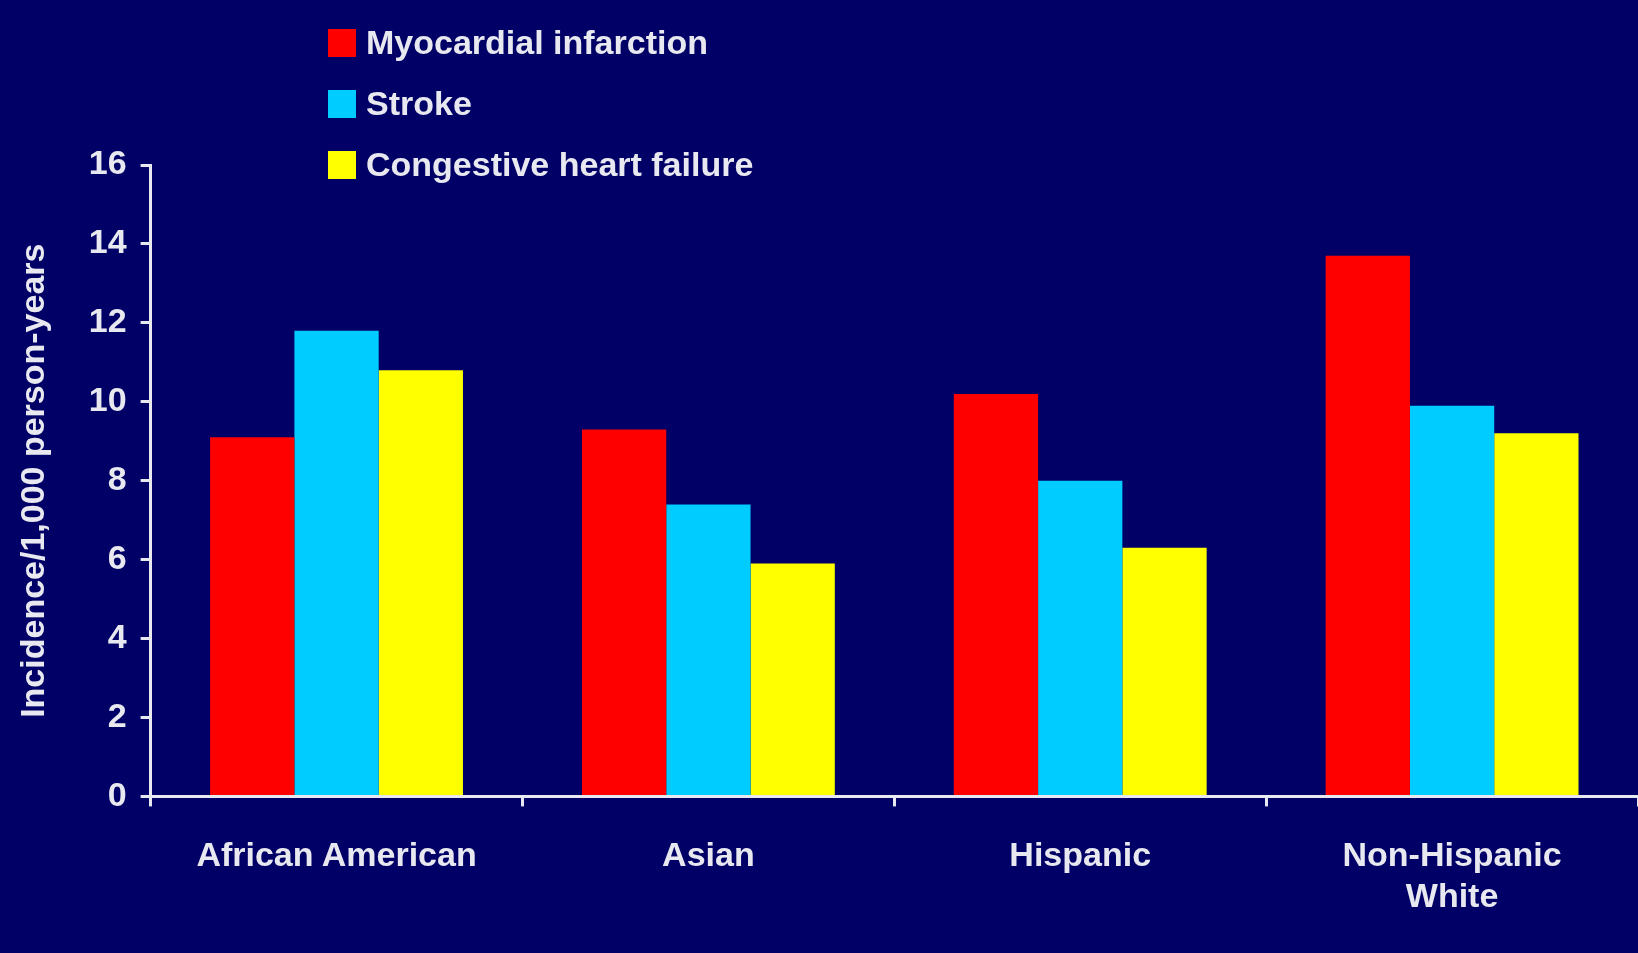 The width and height of the screenshot is (1638, 953). Describe the element at coordinates (708, 854) in the screenshot. I see `x-tick-label: Asian` at that location.